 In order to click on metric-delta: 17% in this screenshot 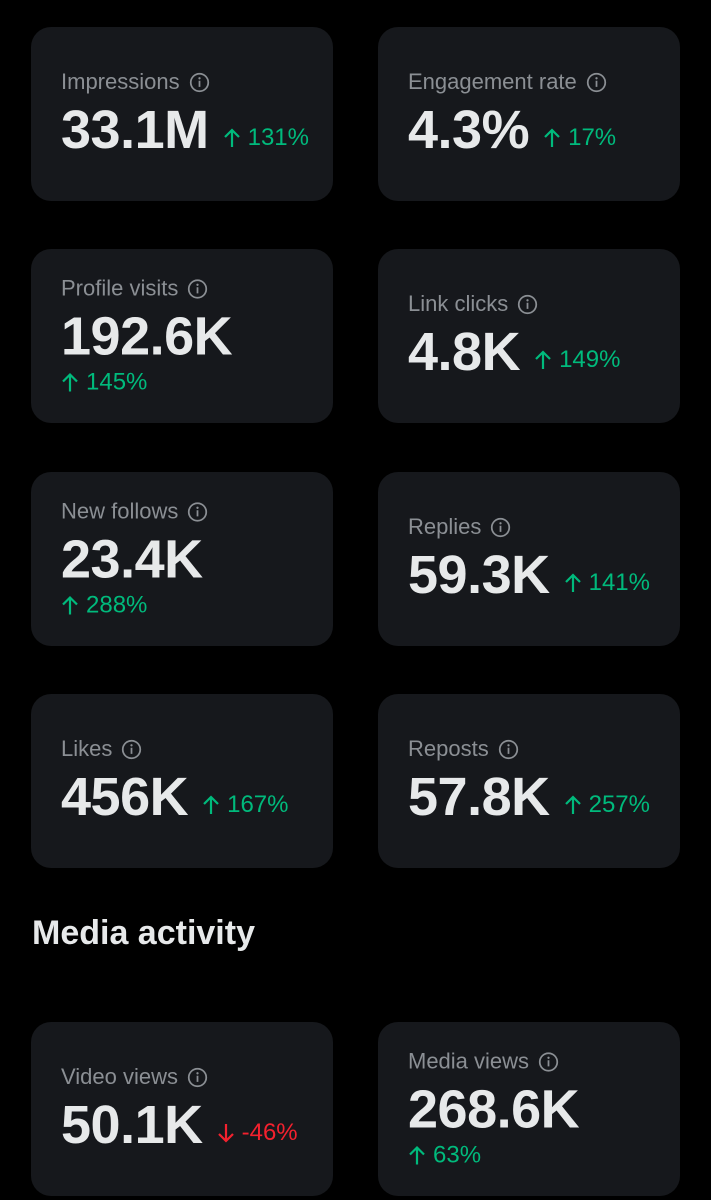, I will do `click(579, 138)`.